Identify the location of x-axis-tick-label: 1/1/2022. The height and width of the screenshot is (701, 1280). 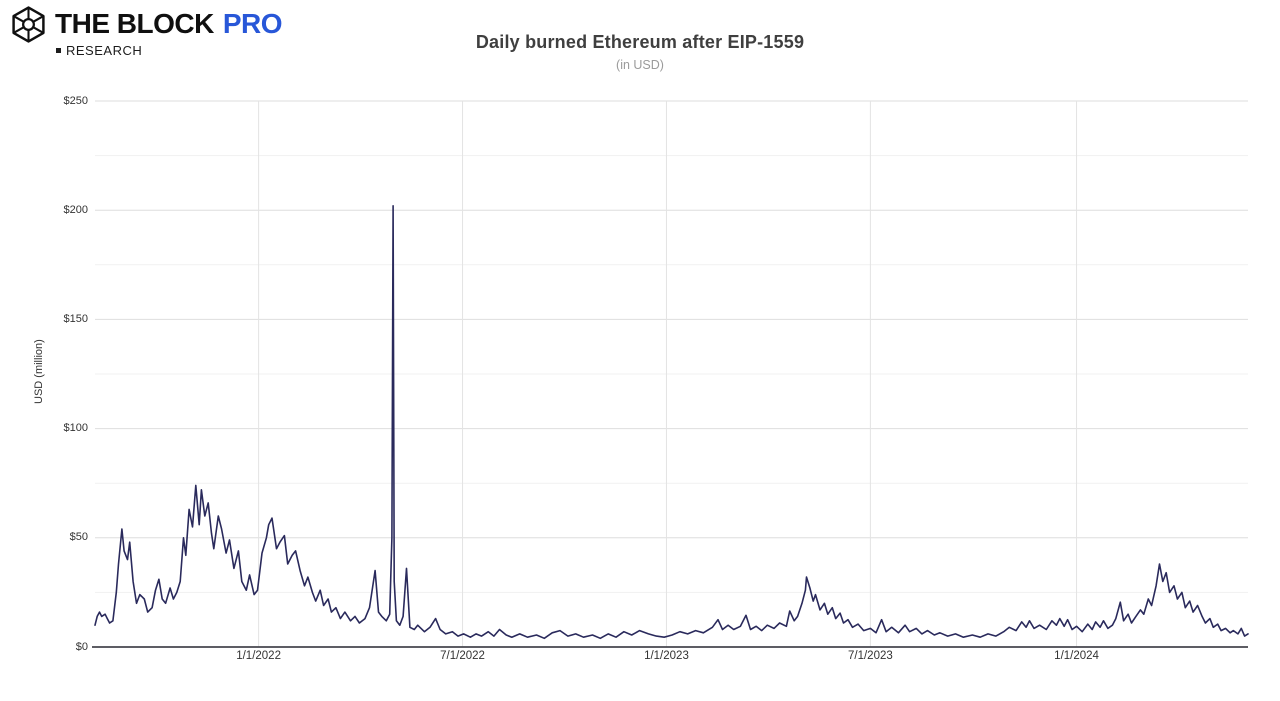
(258, 656).